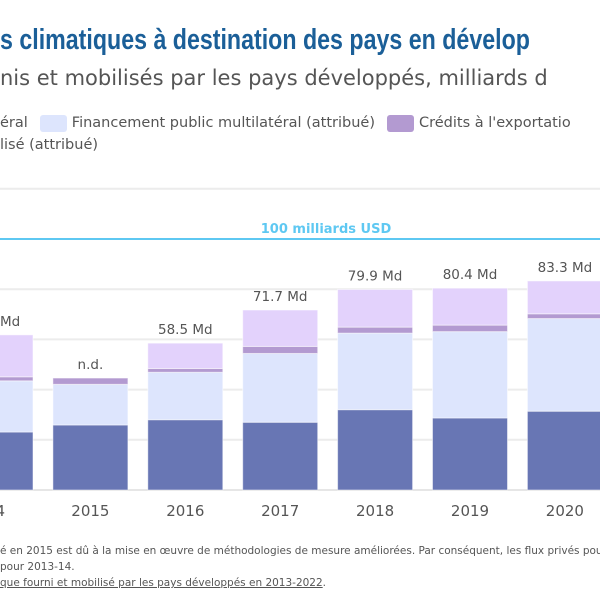 The width and height of the screenshot is (600, 600). Describe the element at coordinates (17, 406) in the screenshot. I see `bar-segment-2014-s1` at that location.